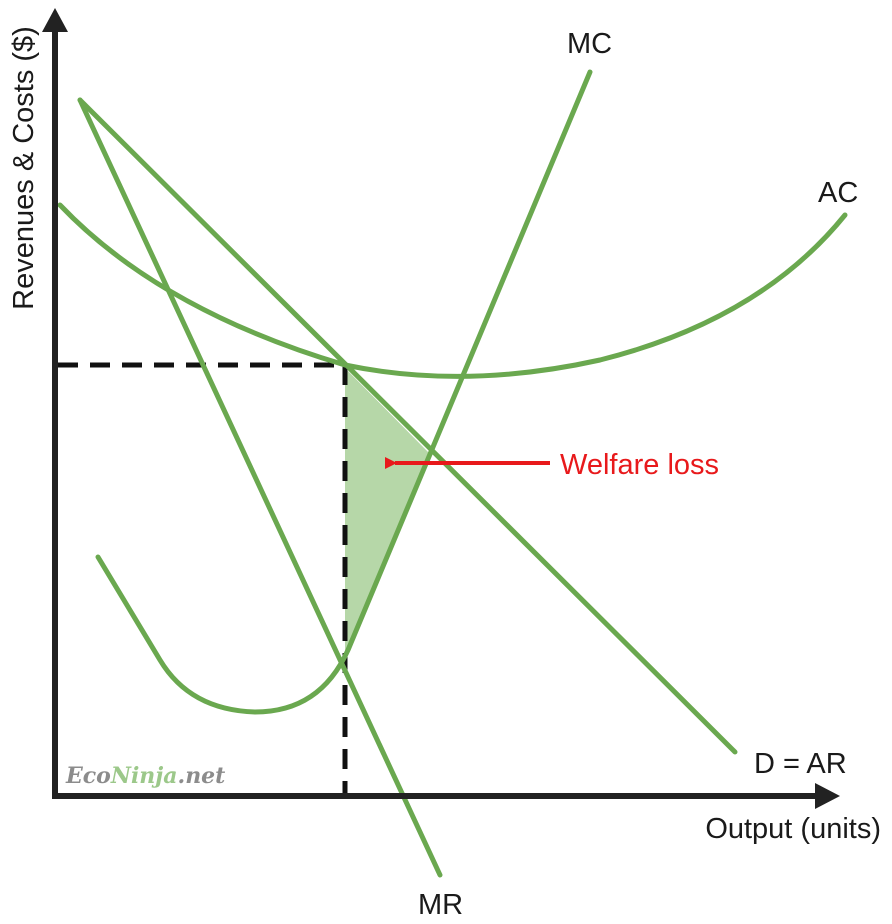 This screenshot has height=924, width=892. Describe the element at coordinates (24, 168) in the screenshot. I see `y-axis-label: Revenues & Costs ($)` at that location.